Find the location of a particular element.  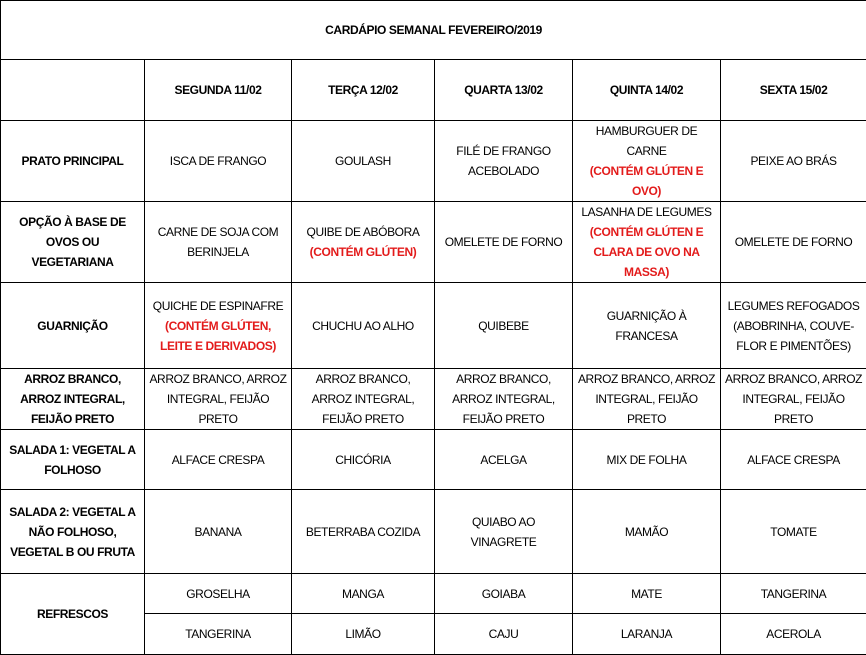

menu-cell: CHUCHU AO ALHO is located at coordinates (363, 326).